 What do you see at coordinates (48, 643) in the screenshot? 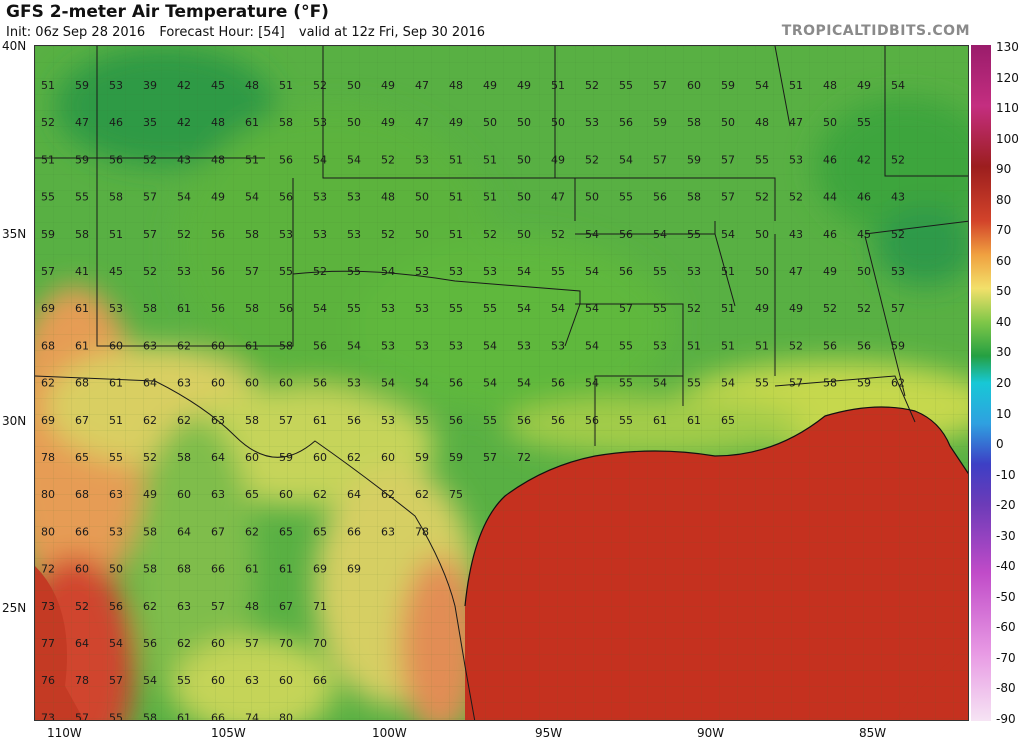
I see `station-value: 77` at bounding box center [48, 643].